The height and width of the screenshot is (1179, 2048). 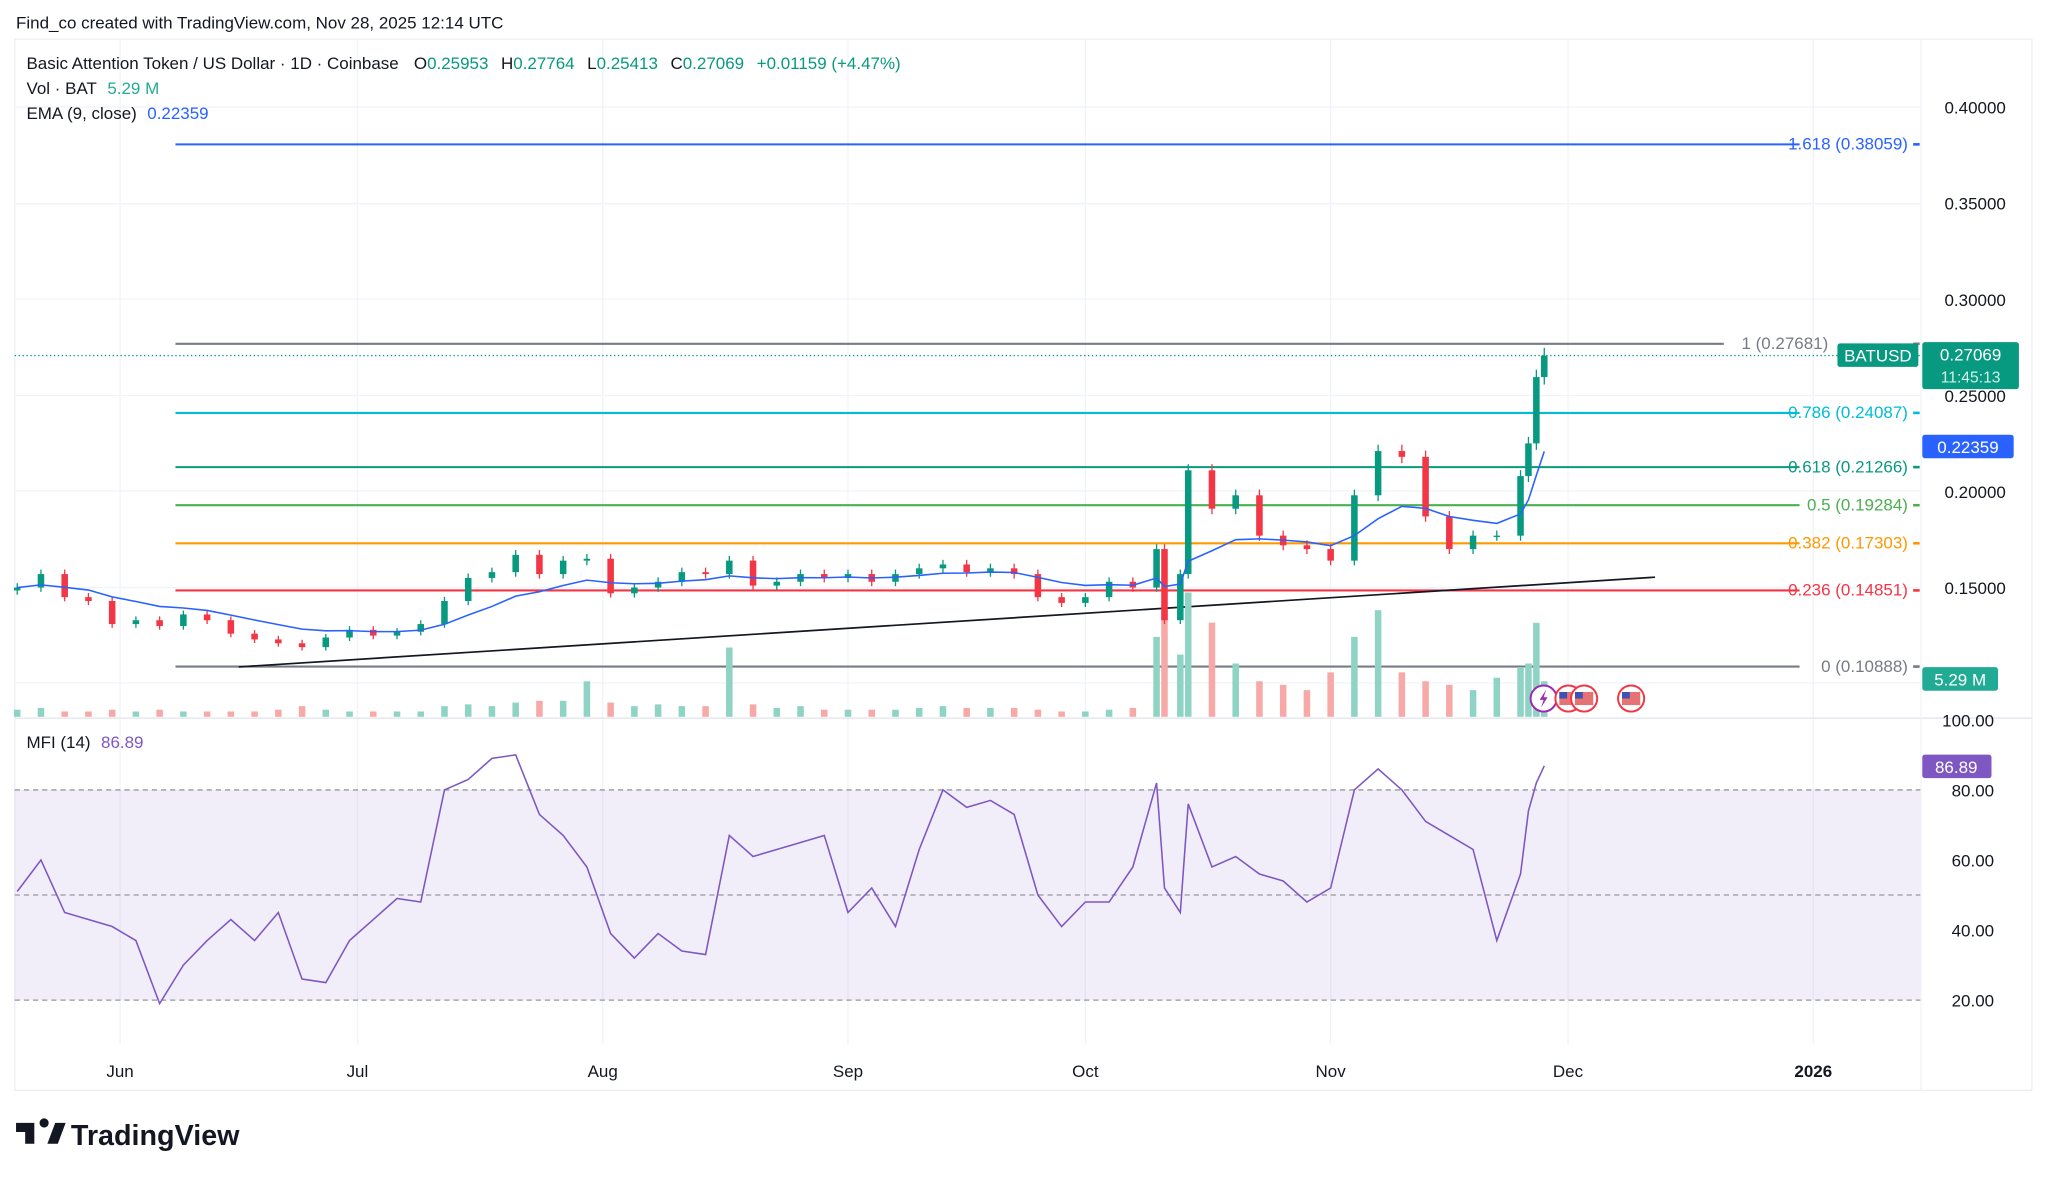 What do you see at coordinates (1975, 300) in the screenshot?
I see `price-tick-label: 0.30000` at bounding box center [1975, 300].